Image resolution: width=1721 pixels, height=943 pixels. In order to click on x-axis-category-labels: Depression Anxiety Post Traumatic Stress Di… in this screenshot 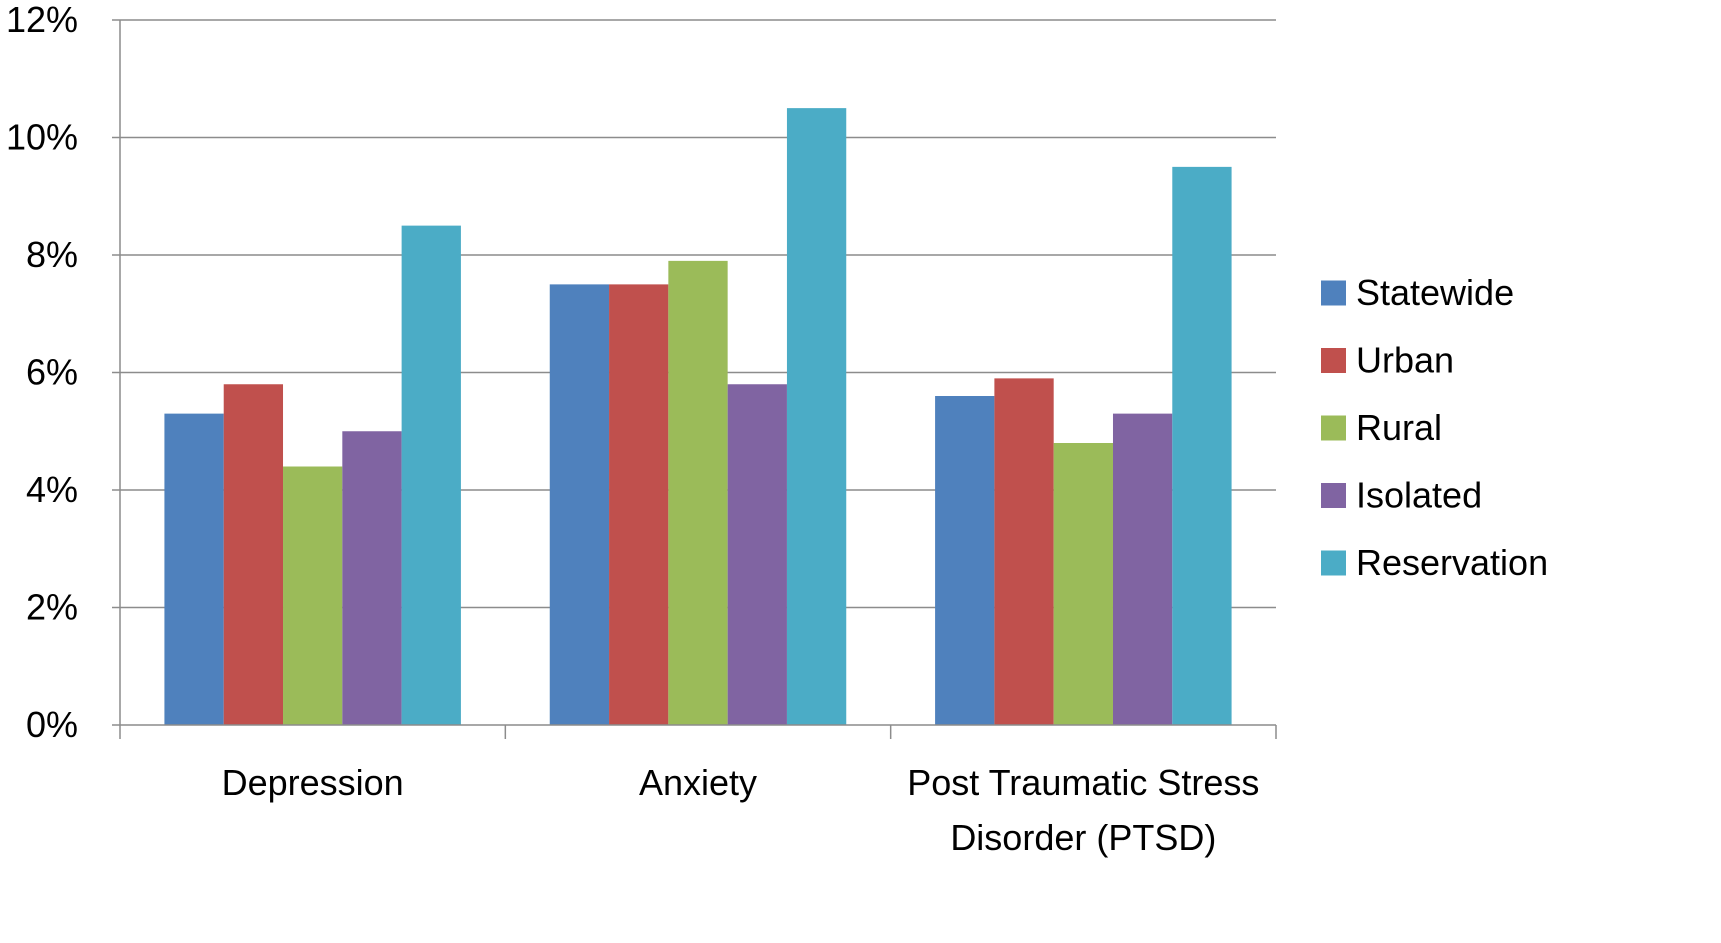, I will do `click(741, 810)`.